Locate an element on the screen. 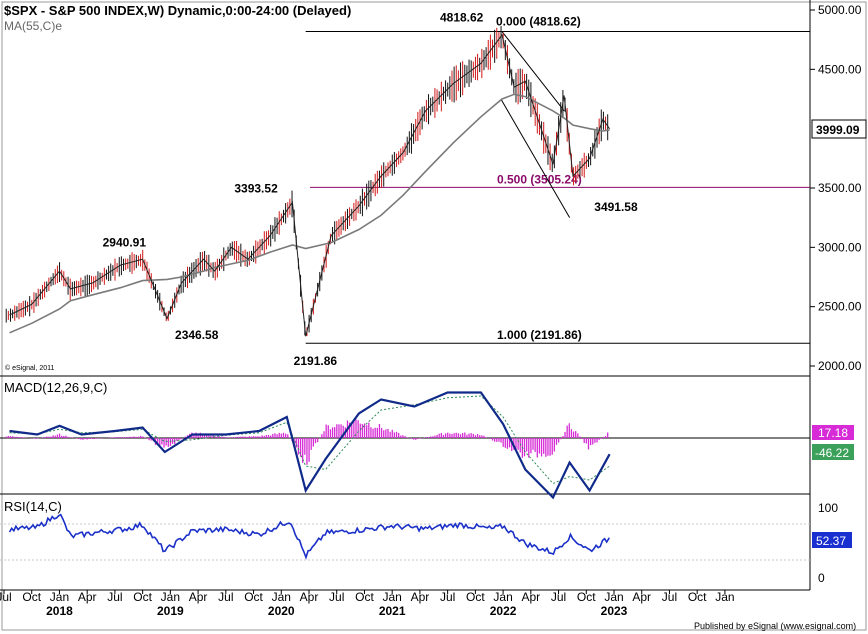 The width and height of the screenshot is (868, 634). annotation-label: 3393.52 is located at coordinates (256, 189).